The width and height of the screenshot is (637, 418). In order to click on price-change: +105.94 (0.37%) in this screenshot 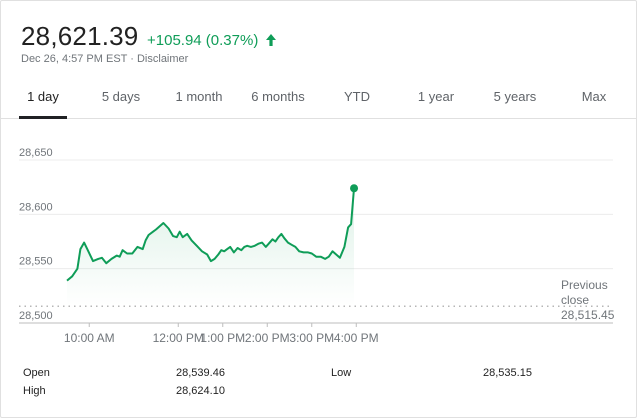, I will do `click(203, 40)`.